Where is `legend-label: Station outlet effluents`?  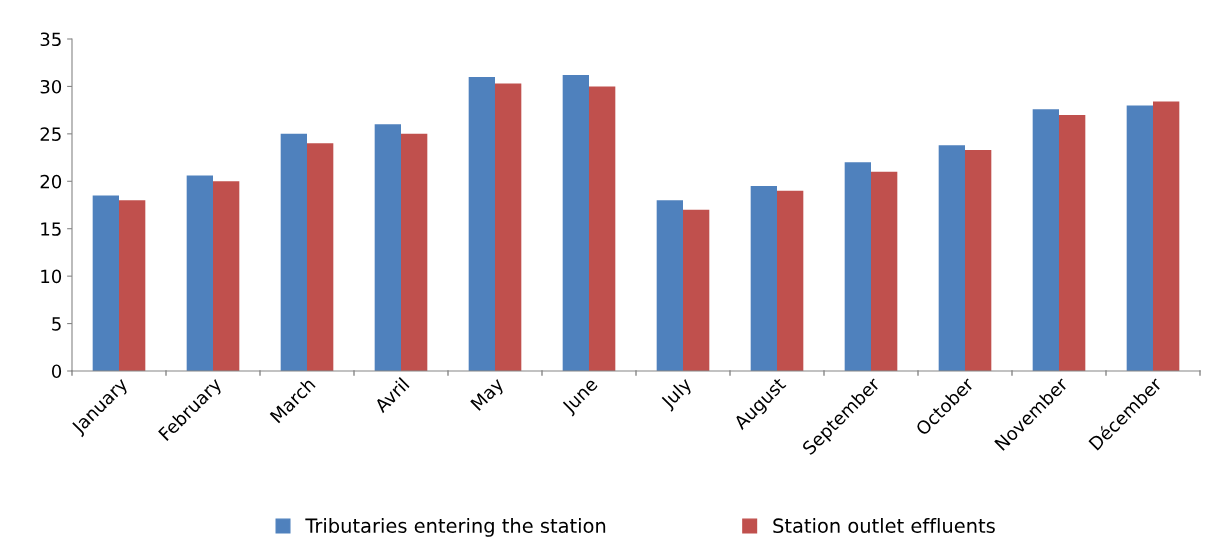
legend-label: Station outlet effluents is located at coordinates (884, 525).